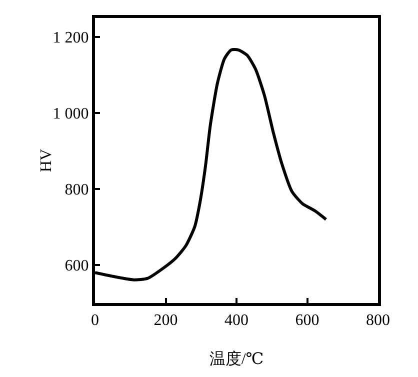 This screenshot has height=377, width=418. I want to click on x-tick-label: 200, so click(166, 321).